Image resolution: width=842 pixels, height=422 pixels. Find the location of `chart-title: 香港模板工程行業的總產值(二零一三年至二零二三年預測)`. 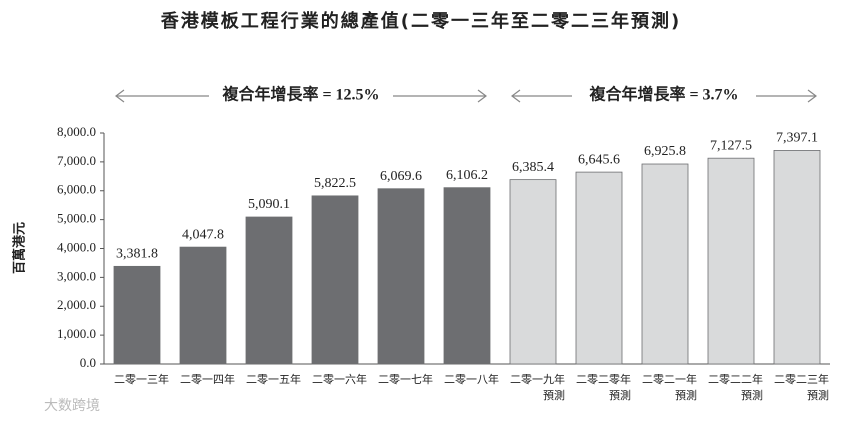

chart-title: 香港模板工程行業的總產值(二零一三年至二零二三年預測) is located at coordinates (420, 21).